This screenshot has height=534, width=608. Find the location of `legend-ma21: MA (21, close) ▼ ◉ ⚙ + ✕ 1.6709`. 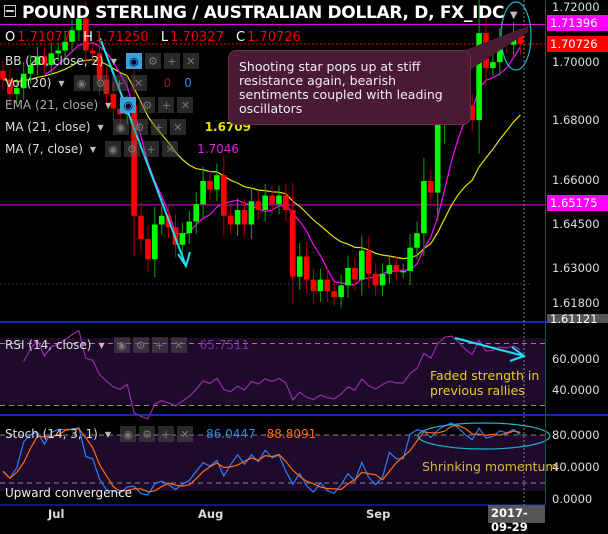

legend-ma21: MA (21, close) ▼ ◉ ⚙ + ✕ 1.6709 is located at coordinates (128, 127).